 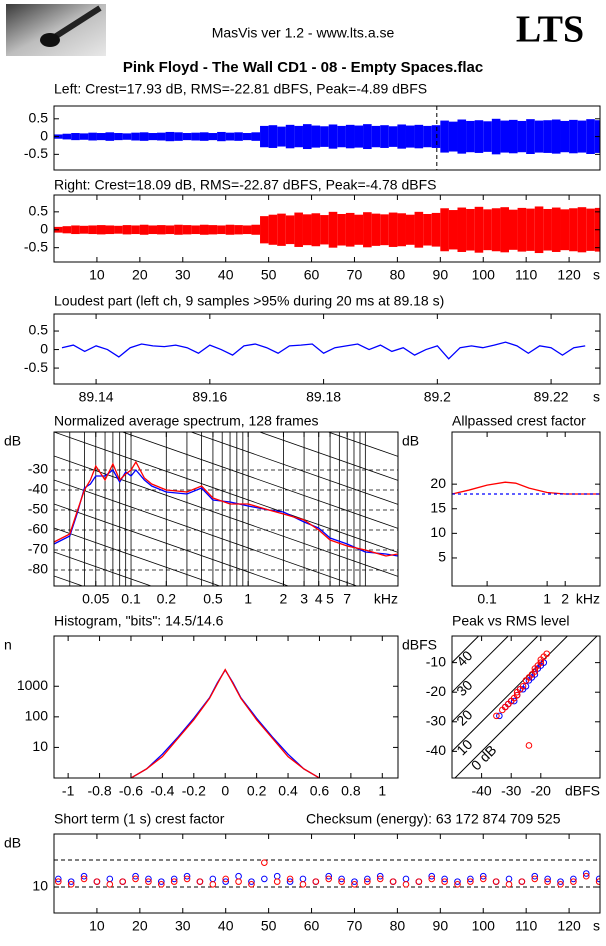 I want to click on x-tick-label: 0.8, so click(x=351, y=791).